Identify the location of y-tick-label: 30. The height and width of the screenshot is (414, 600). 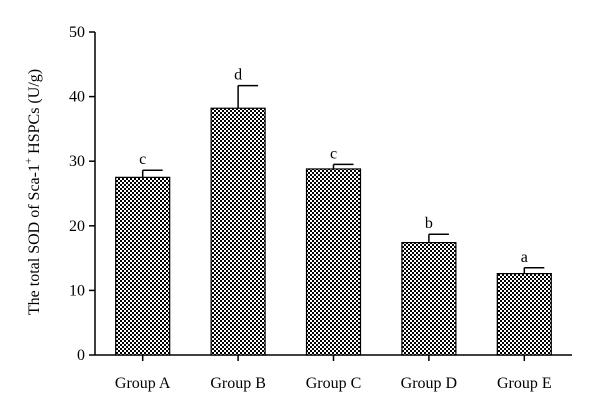
(77, 161).